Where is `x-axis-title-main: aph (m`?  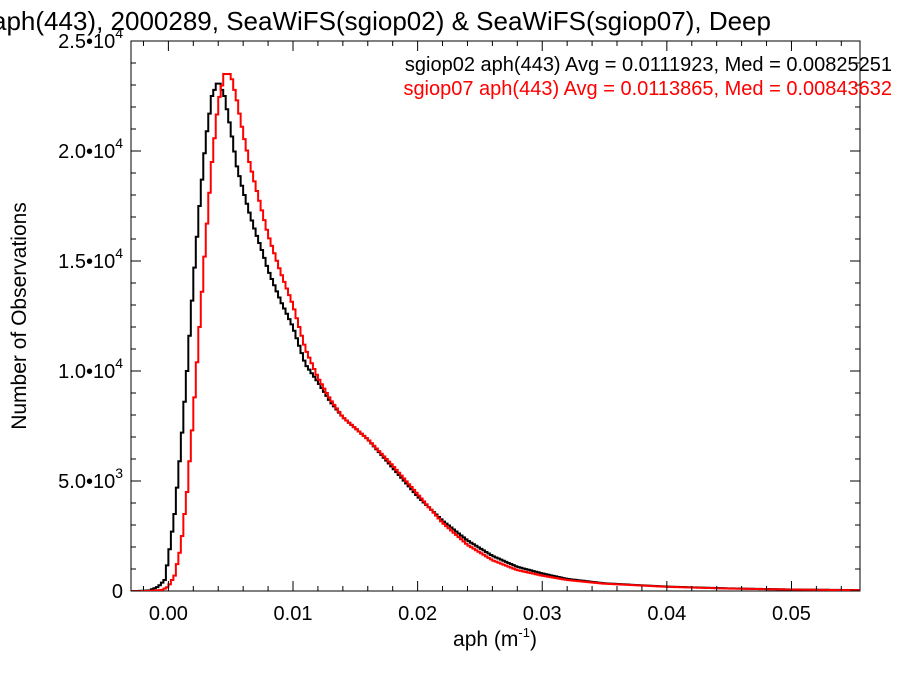
x-axis-title-main: aph (m is located at coordinates (485, 639).